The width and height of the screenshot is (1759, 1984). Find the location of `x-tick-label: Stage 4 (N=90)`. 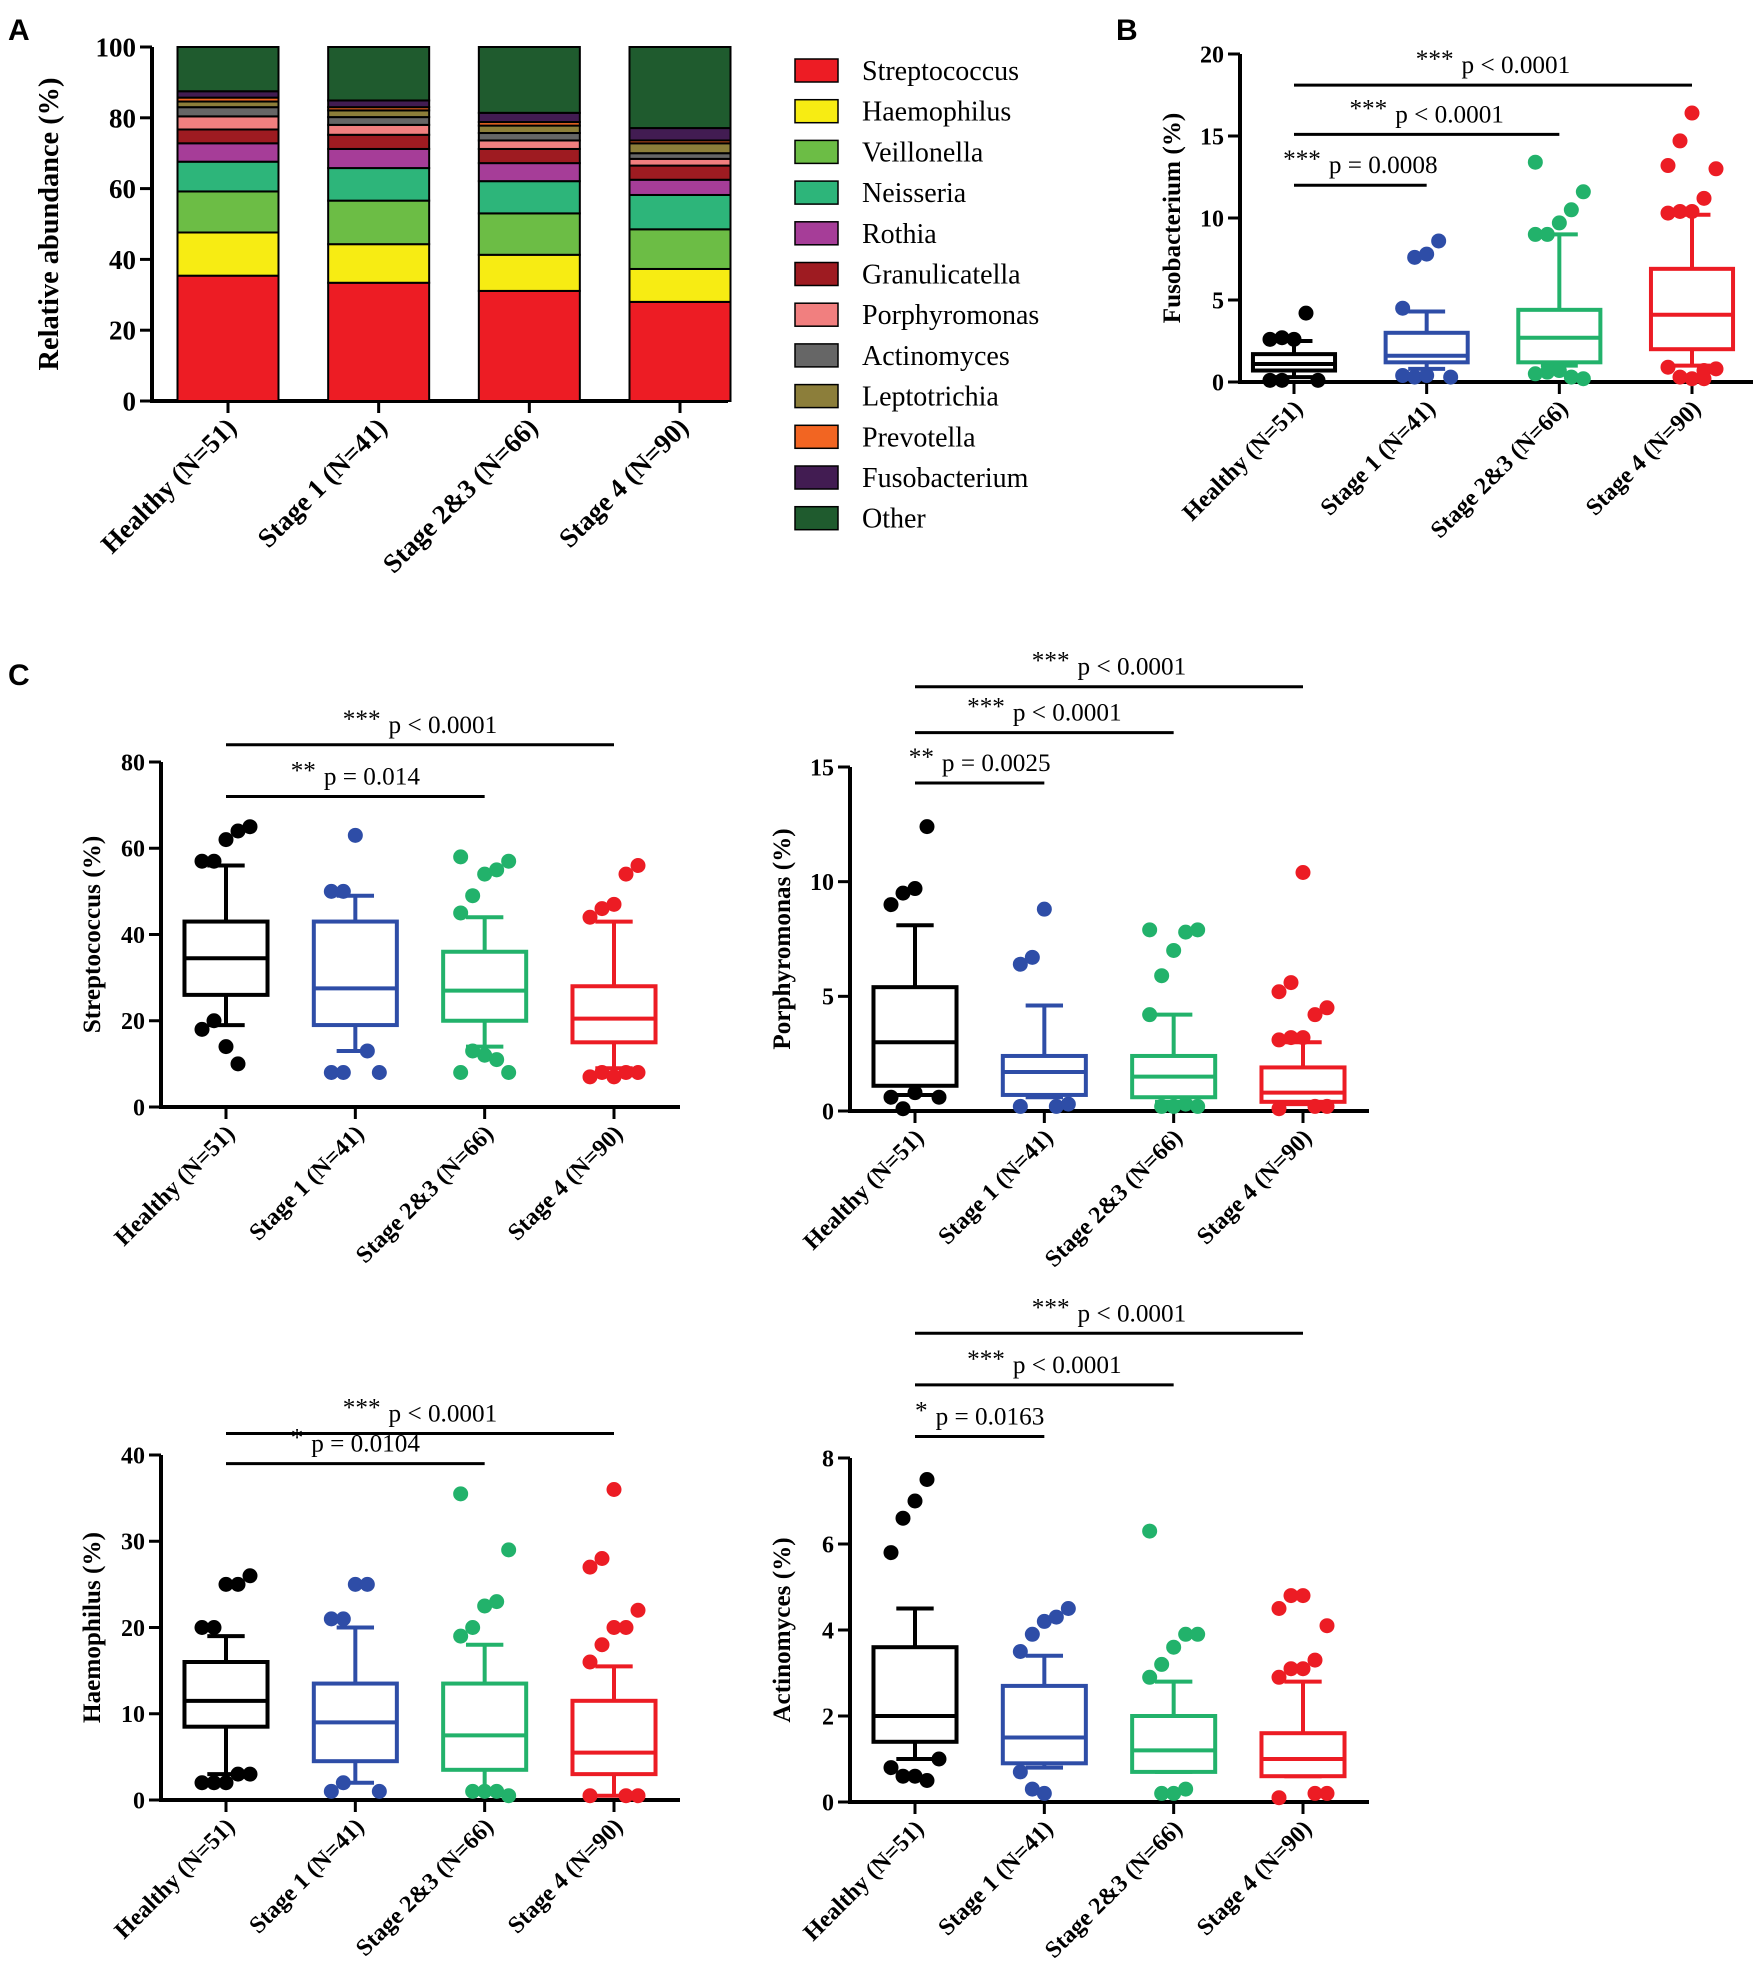

x-tick-label: Stage 4 (N=90) is located at coordinates (565, 1876).